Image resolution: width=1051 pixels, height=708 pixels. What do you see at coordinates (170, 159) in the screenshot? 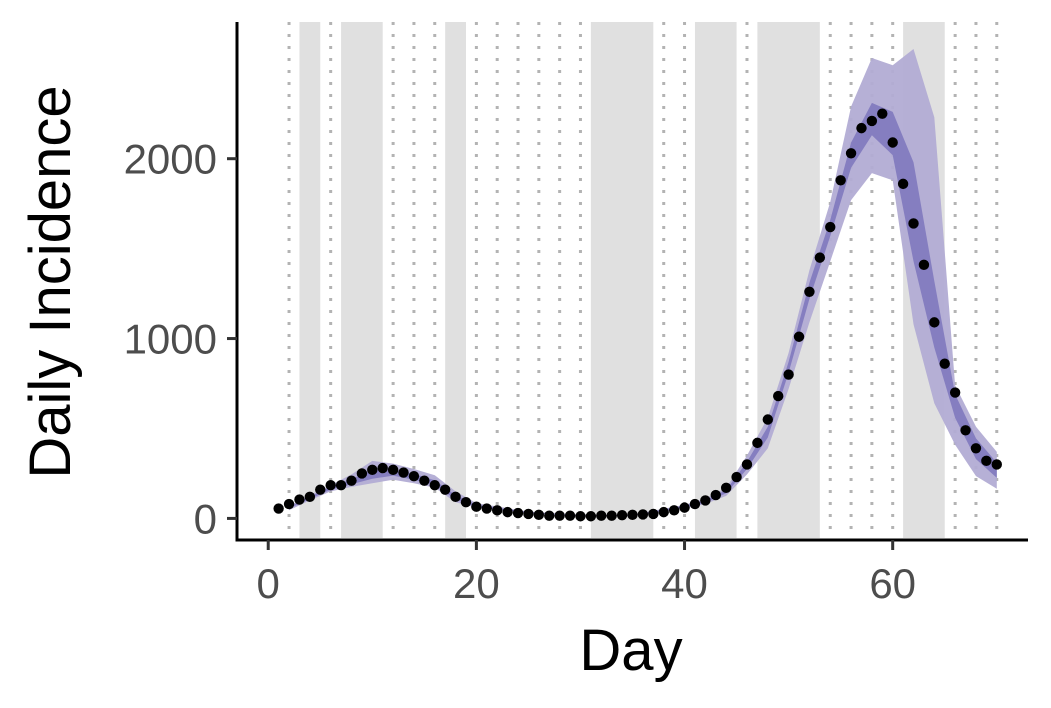
I see `y-tick-label: 2000` at bounding box center [170, 159].